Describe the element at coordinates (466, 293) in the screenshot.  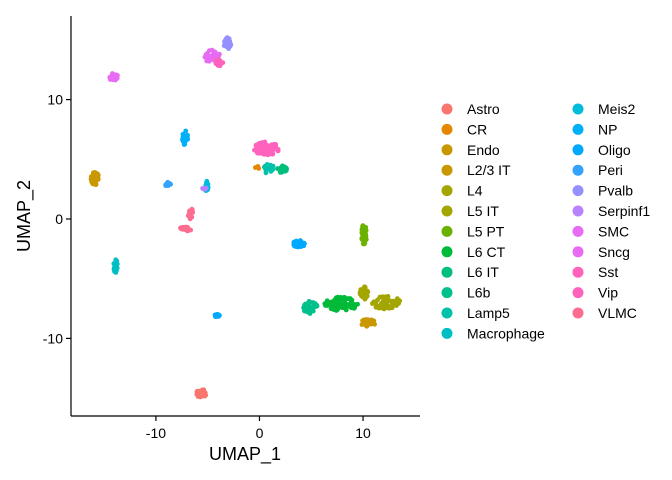
I see `legend-item: L6b` at that location.